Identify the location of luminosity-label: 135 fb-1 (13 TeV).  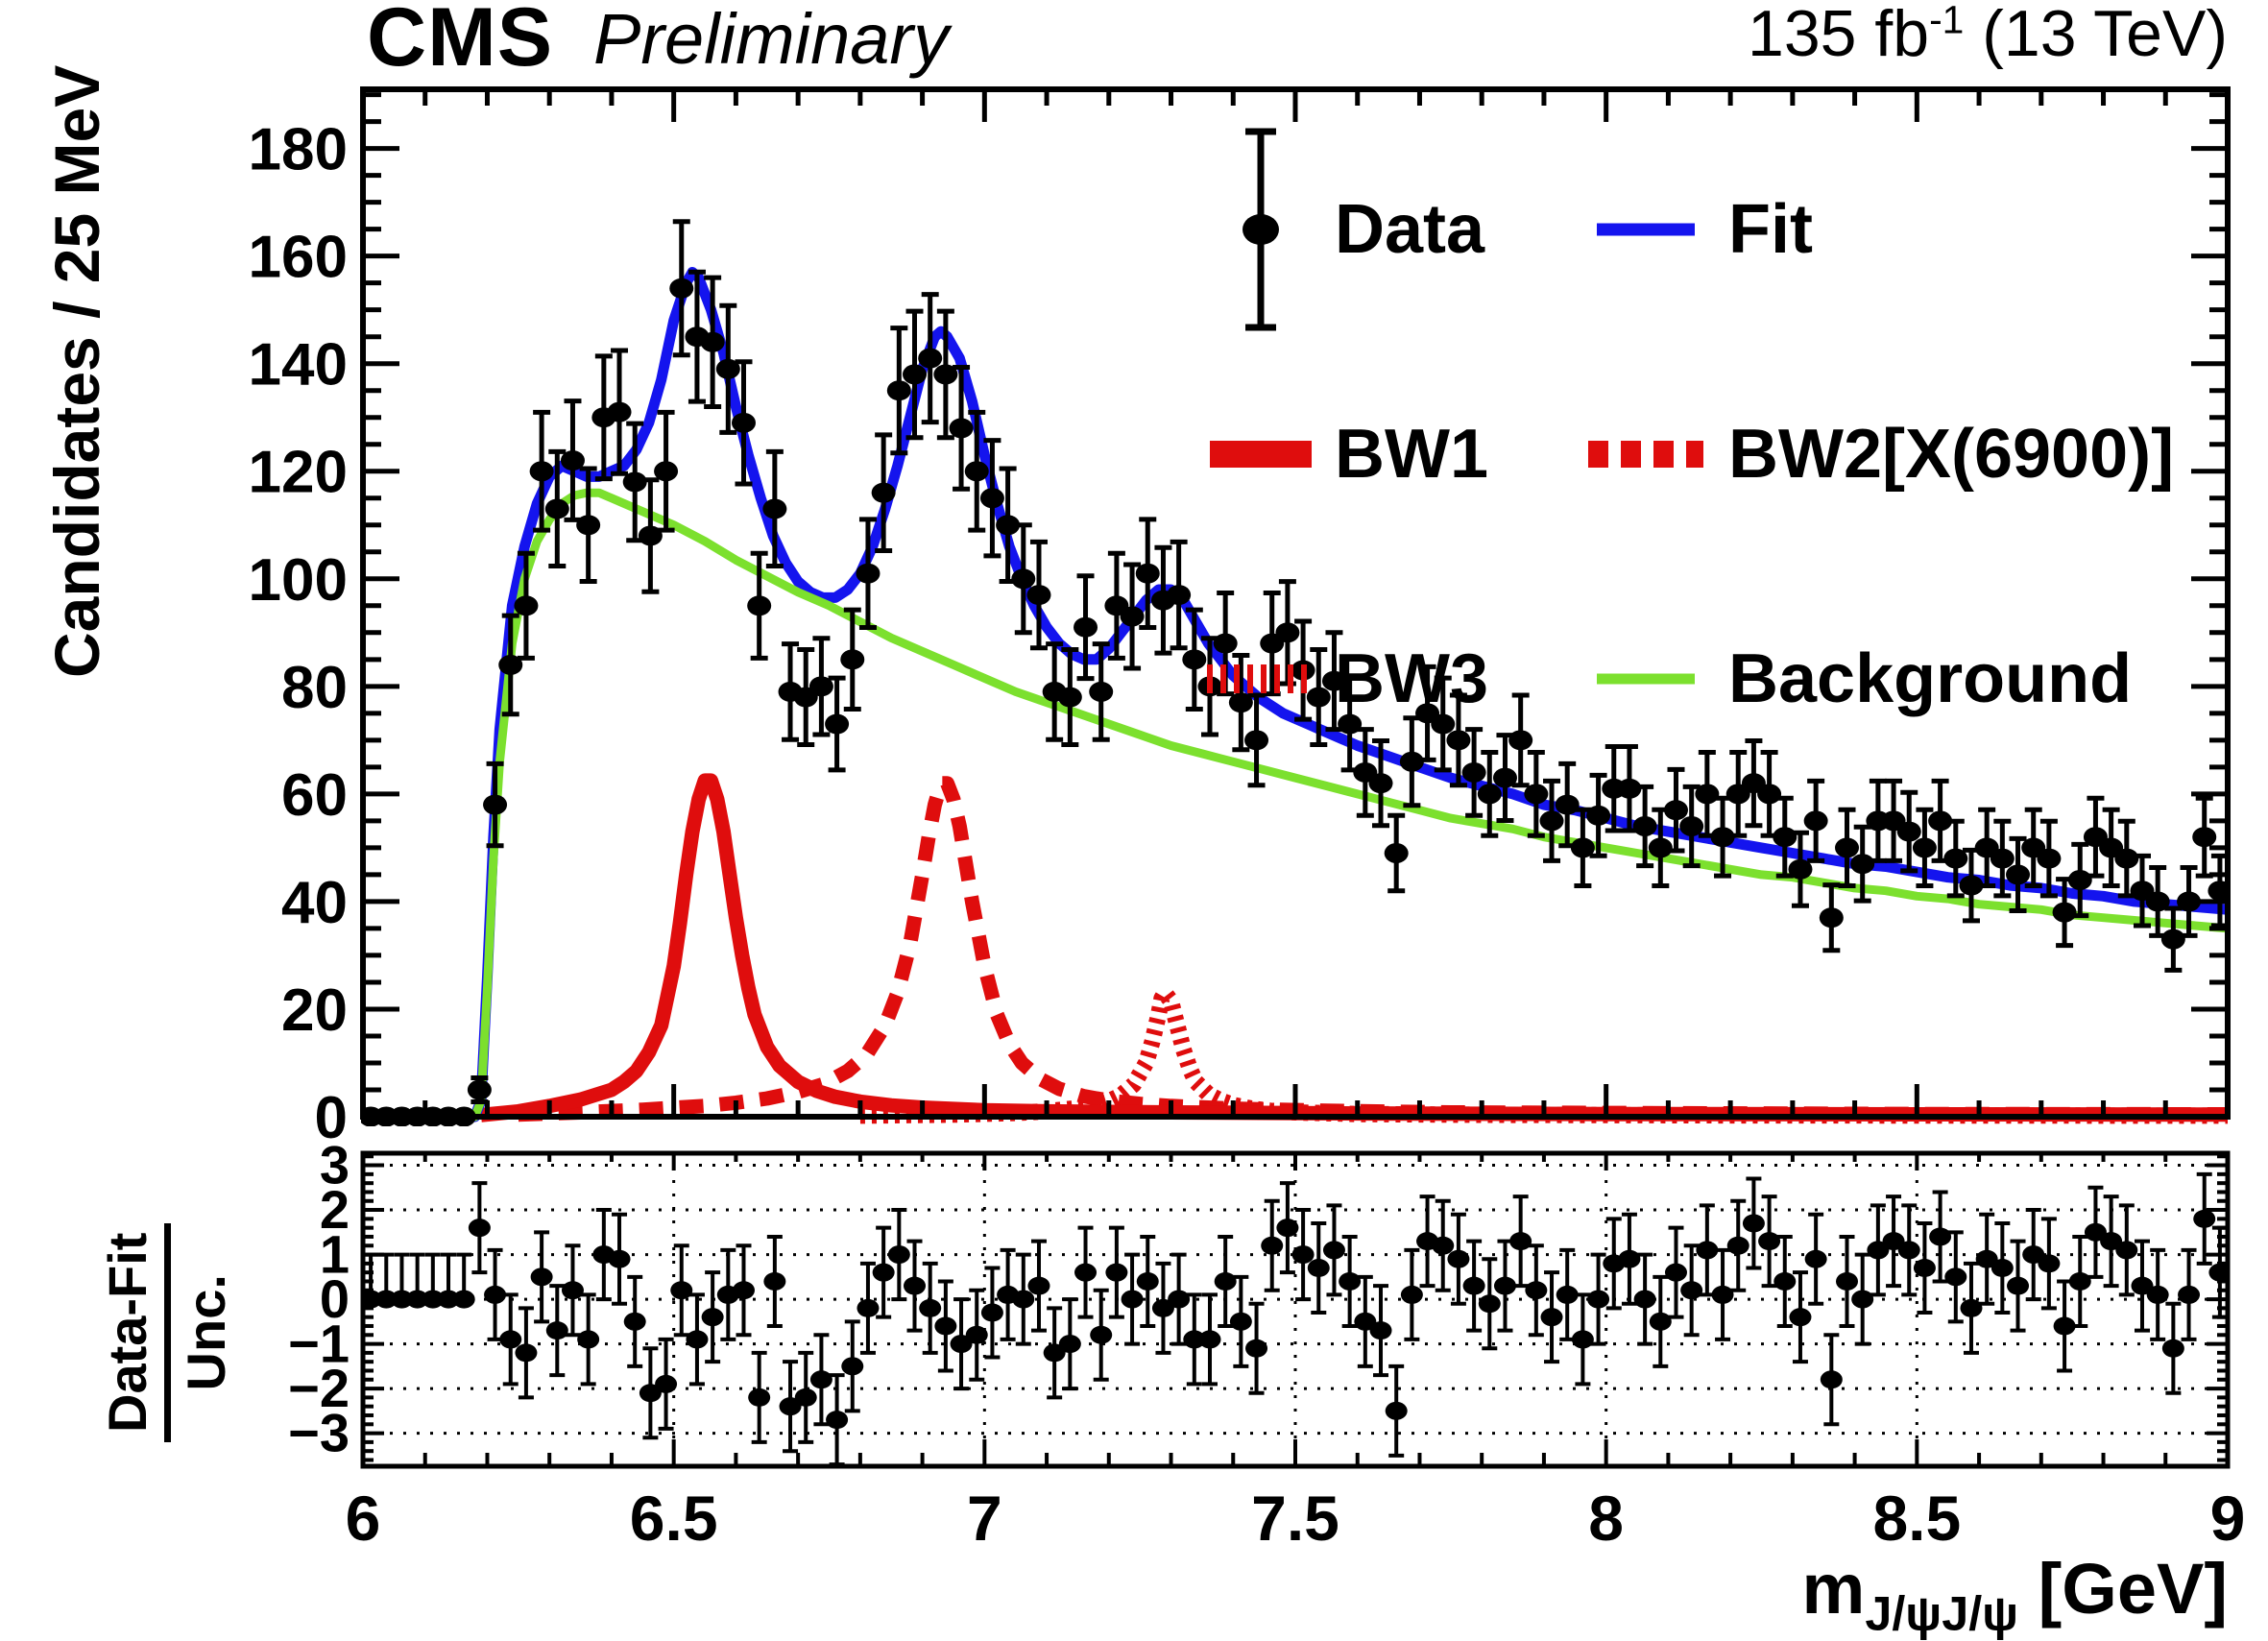
(1988, 36).